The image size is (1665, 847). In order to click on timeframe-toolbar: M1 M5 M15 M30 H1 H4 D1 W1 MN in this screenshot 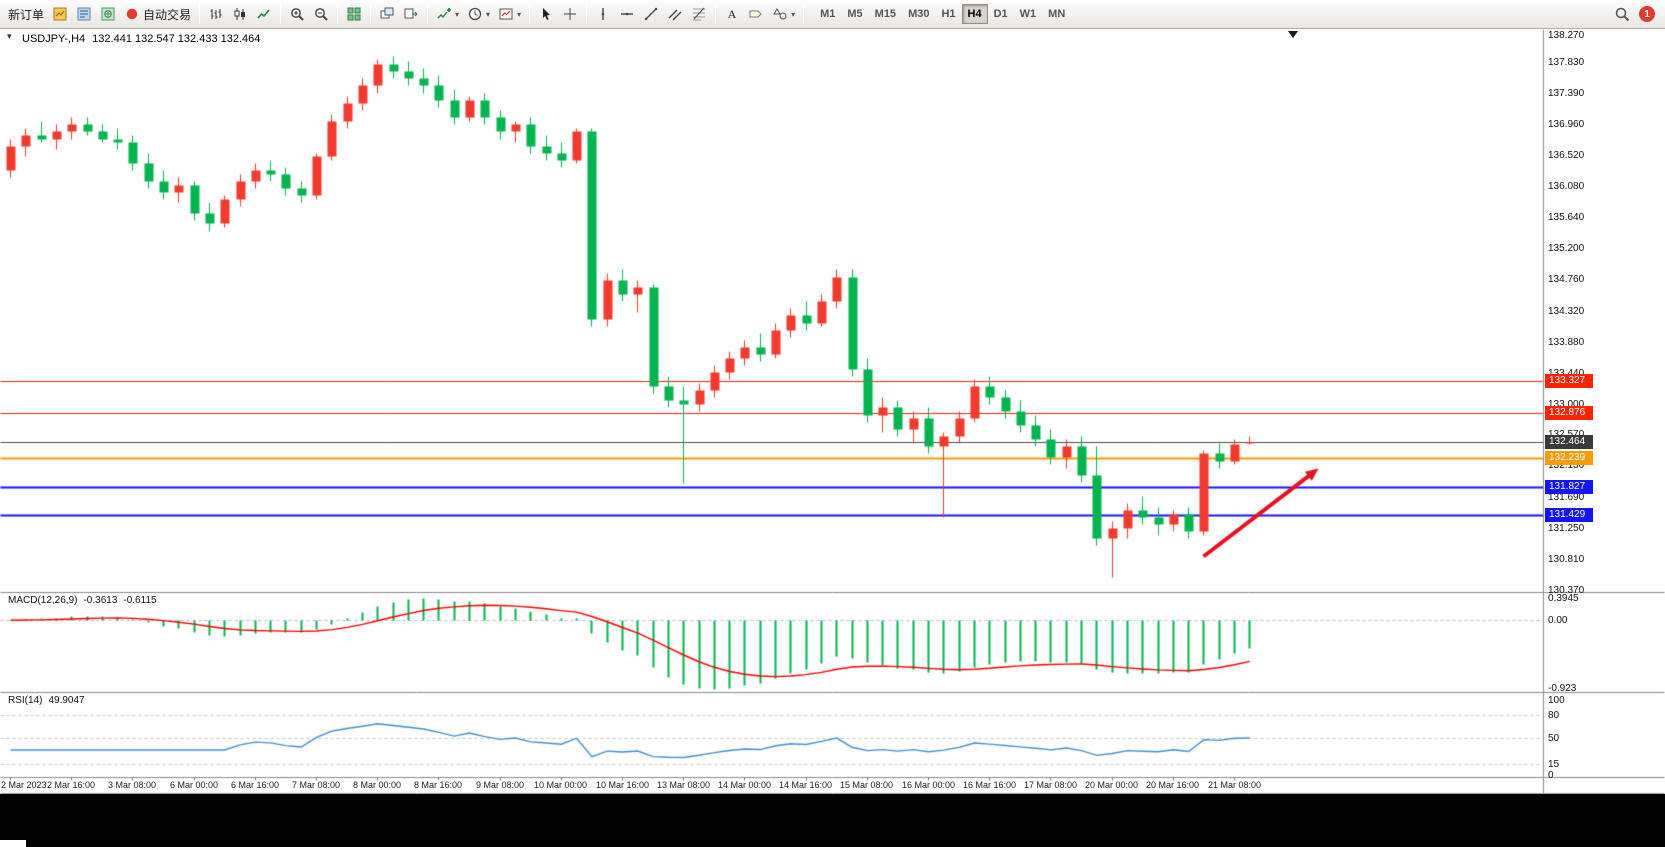, I will do `click(942, 14)`.